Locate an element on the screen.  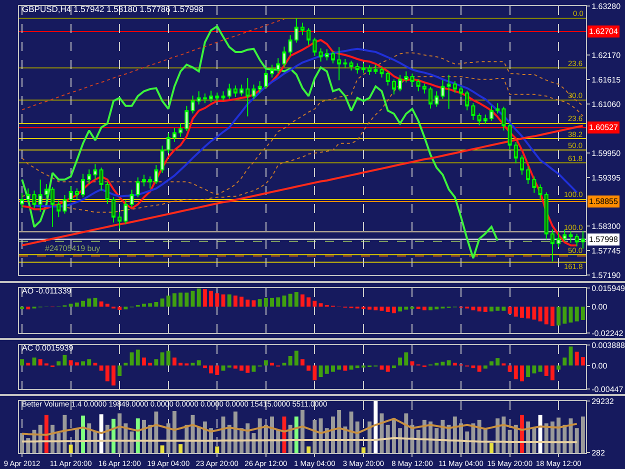
line-series is located at coordinates (299, 427).